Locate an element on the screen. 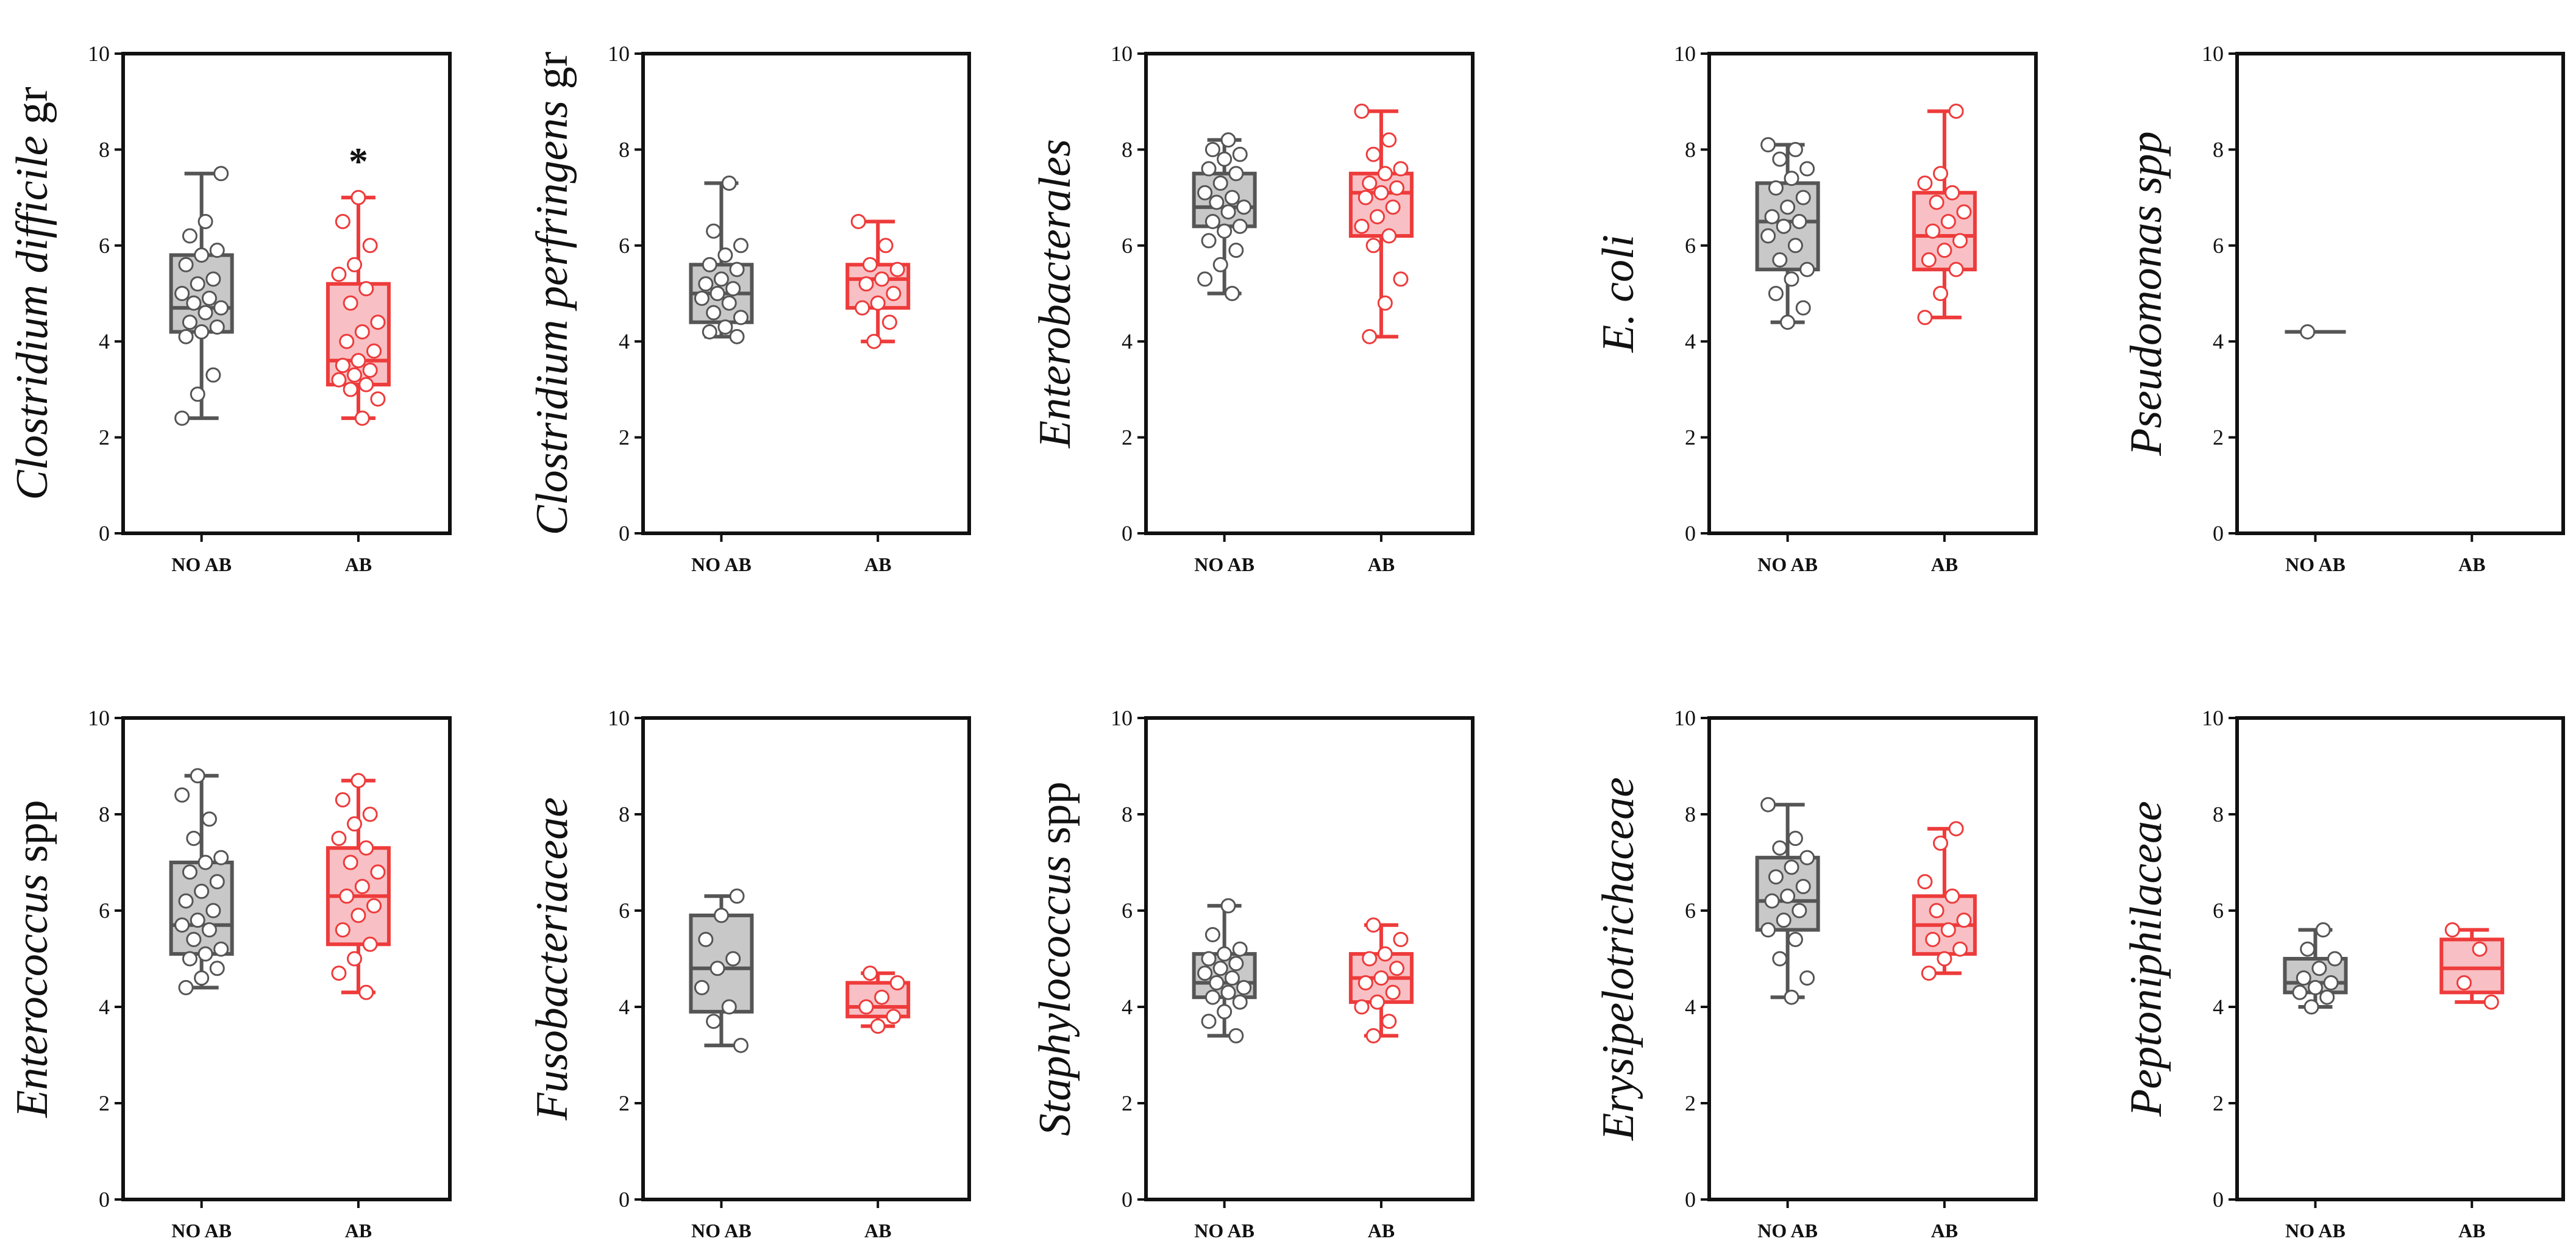 This screenshot has width=2576, height=1258. y-axis-title: Enterococcus spp is located at coordinates (32, 959).